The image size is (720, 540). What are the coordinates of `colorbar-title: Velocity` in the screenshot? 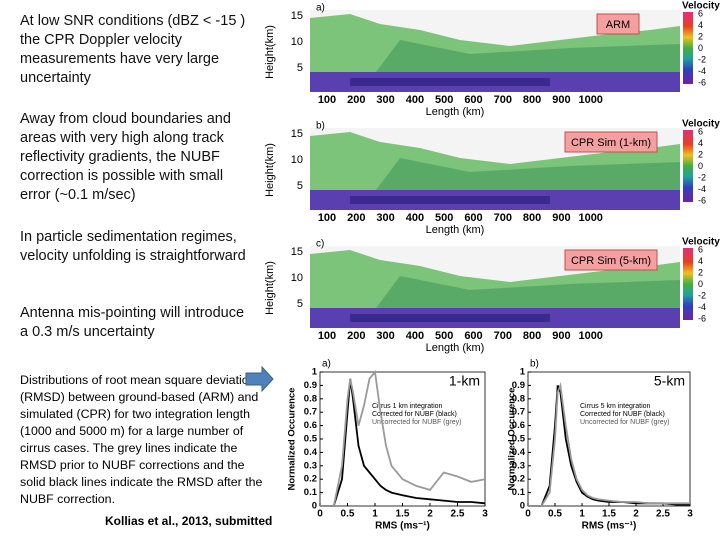 It's located at (701, 124).